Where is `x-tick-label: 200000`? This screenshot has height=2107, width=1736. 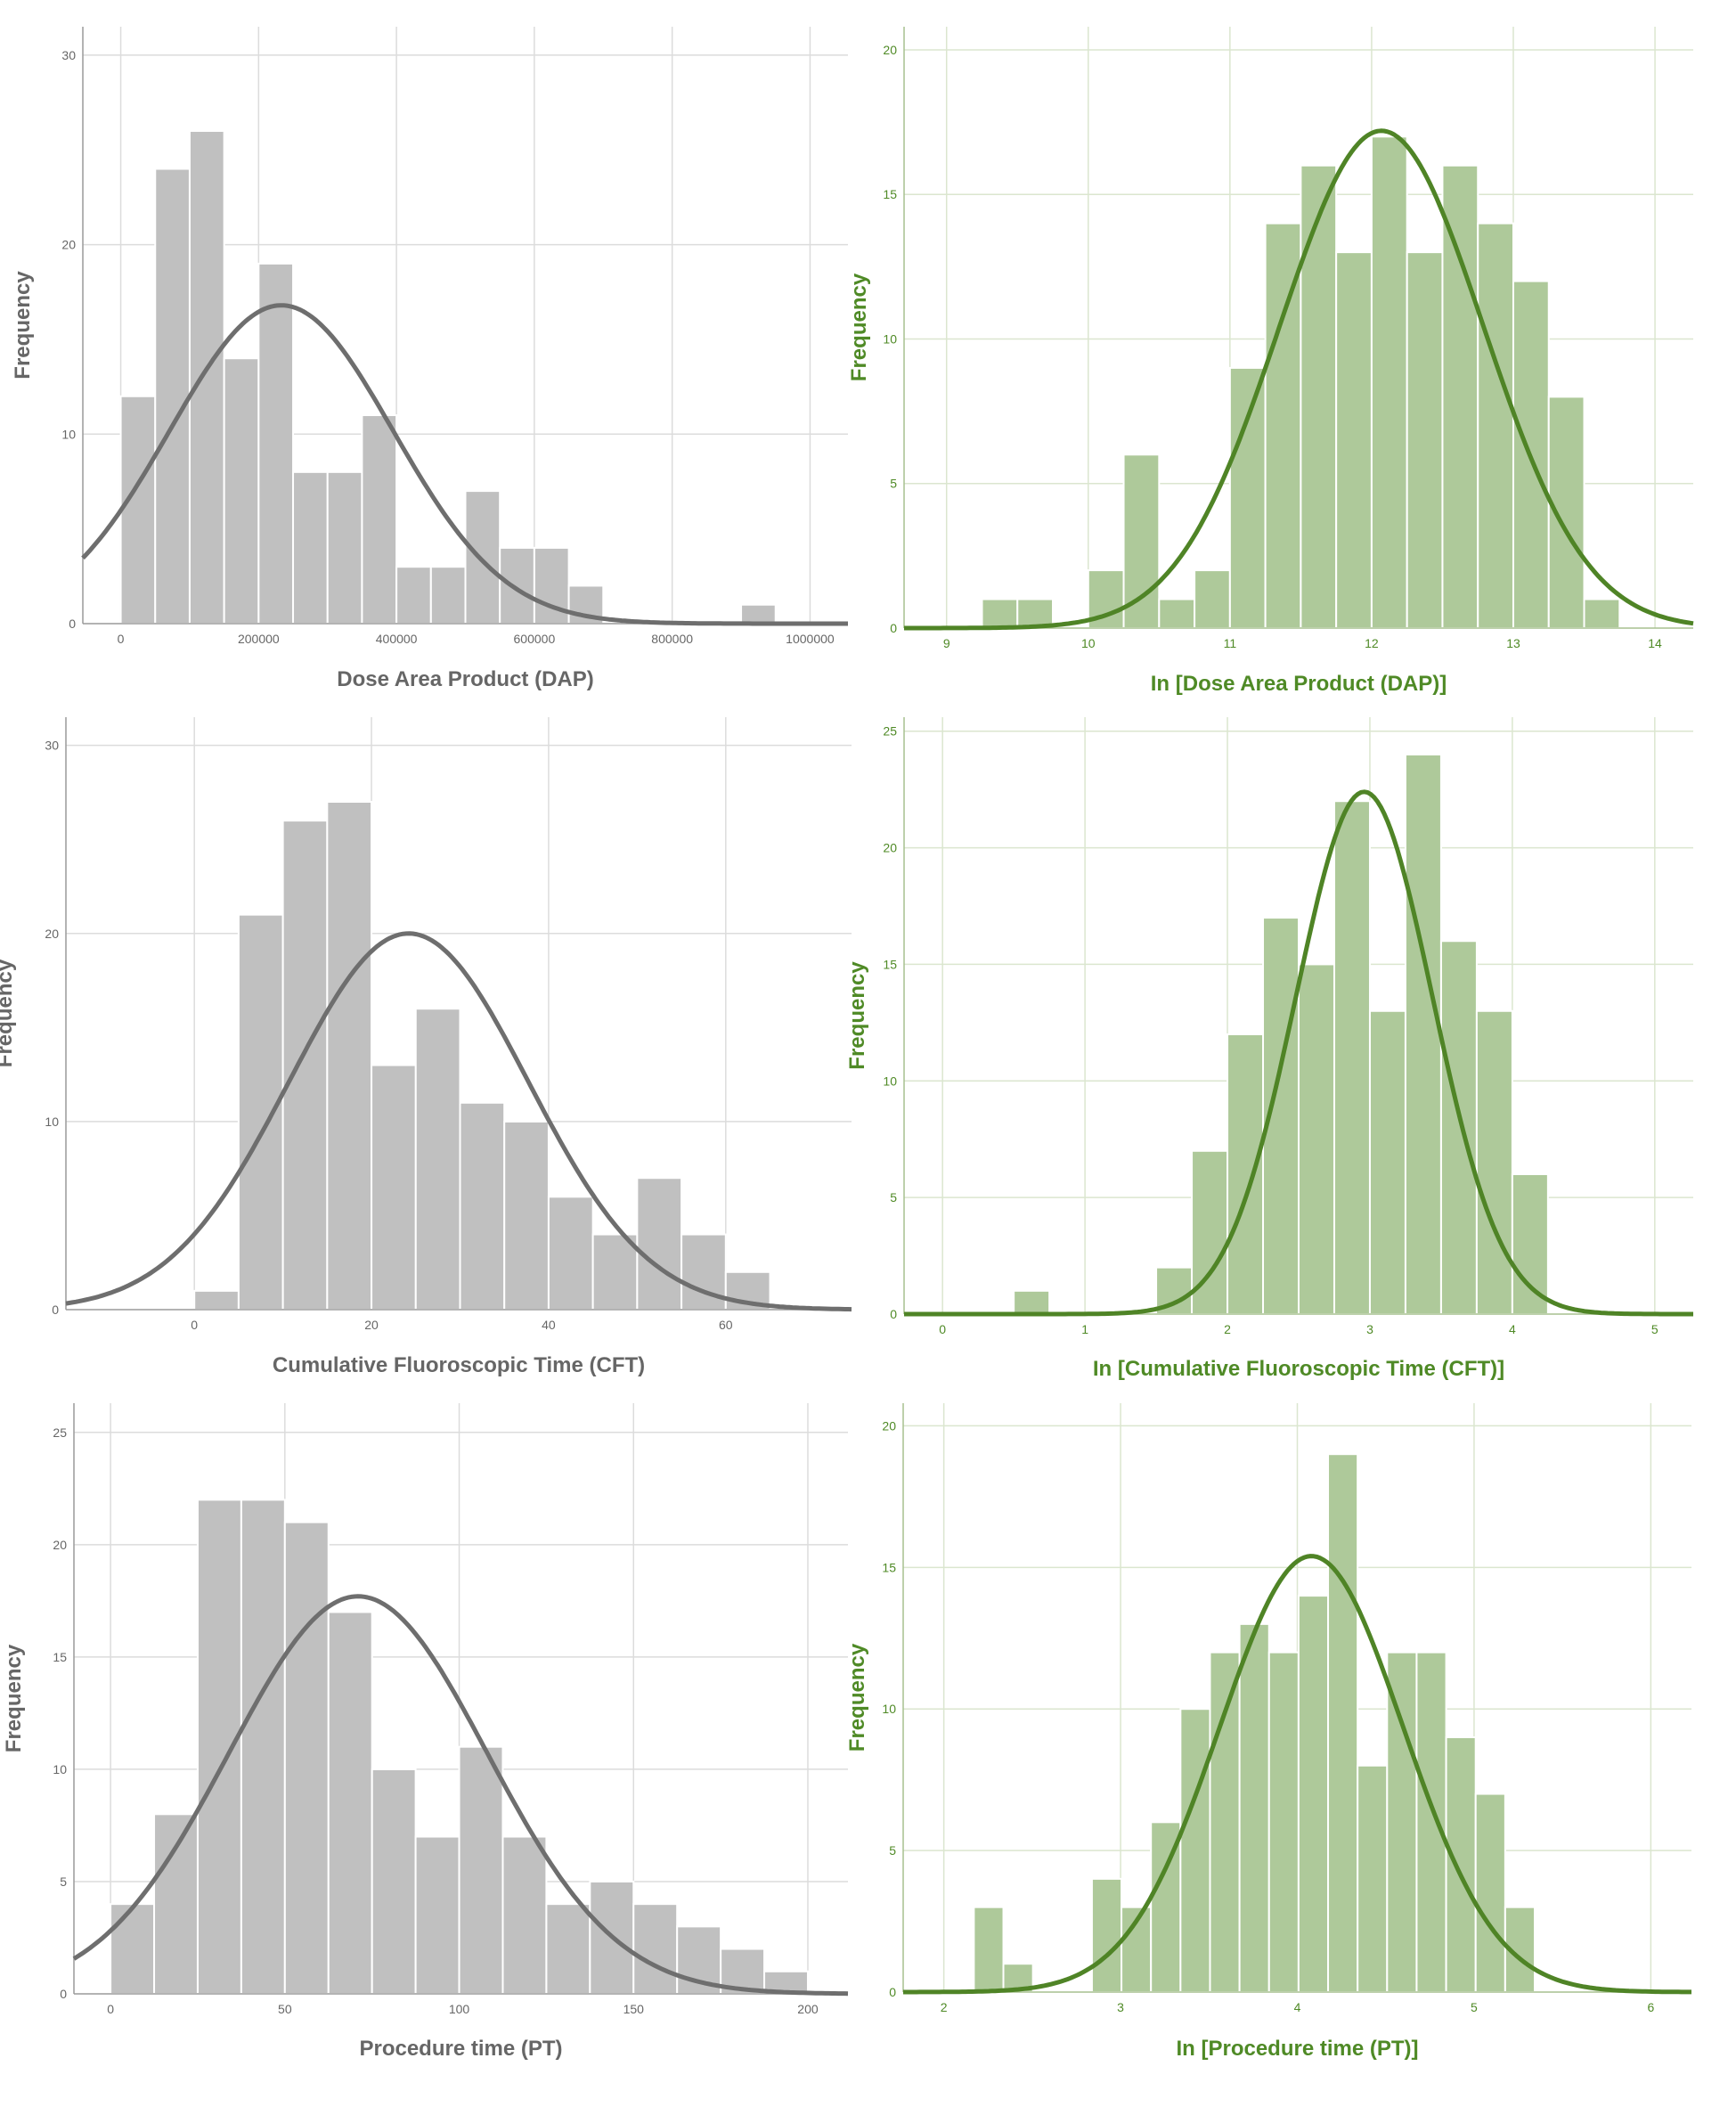 x-tick-label: 200000 is located at coordinates (259, 639).